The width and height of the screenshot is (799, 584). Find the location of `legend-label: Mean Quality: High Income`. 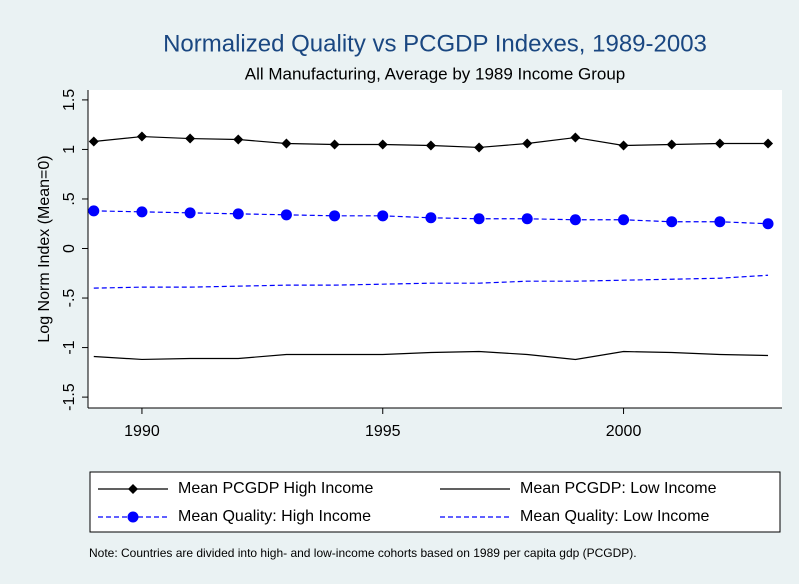

legend-label: Mean Quality: High Income is located at coordinates (274, 516).